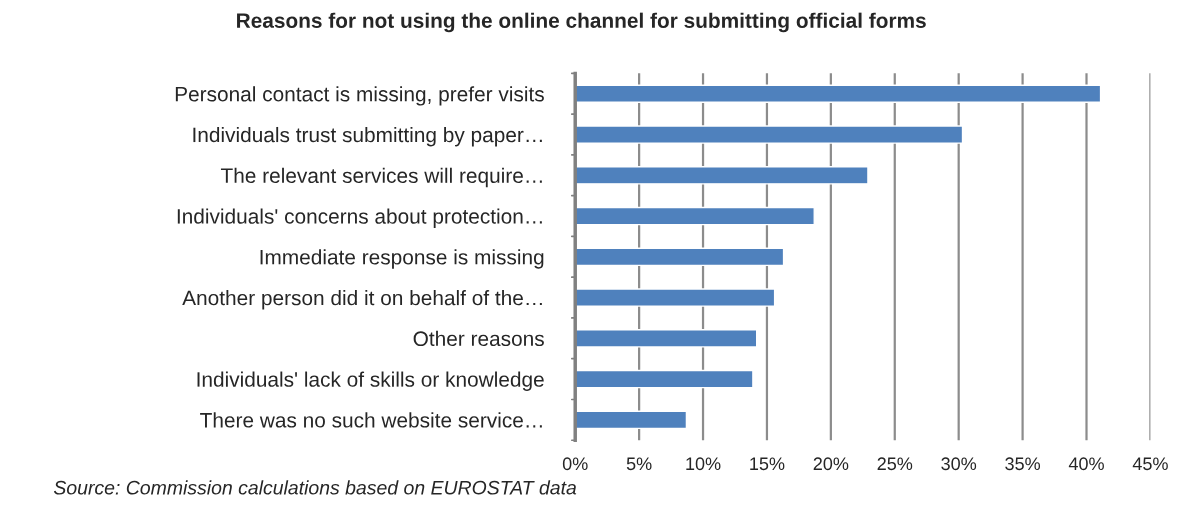 This screenshot has height=506, width=1186. Describe the element at coordinates (581, 22) in the screenshot. I see `chart-title: Reasons for not using the online channel for submitting official forms` at that location.